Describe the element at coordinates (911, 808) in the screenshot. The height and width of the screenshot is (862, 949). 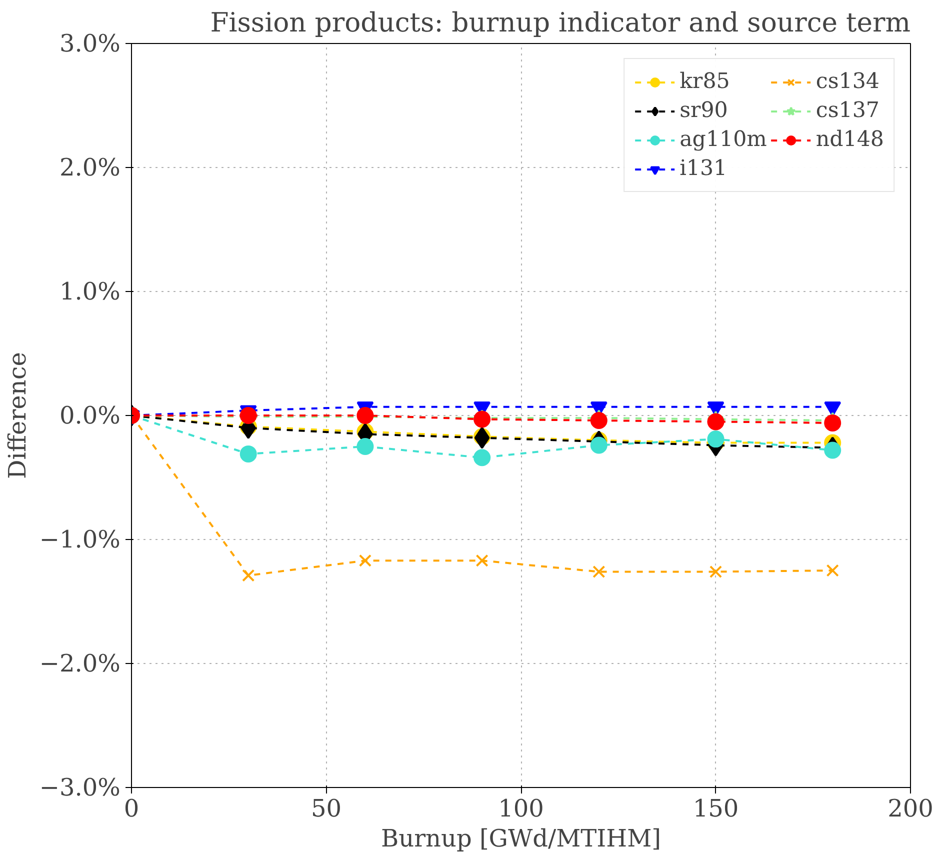
I see `x-tick-label: 200` at that location.